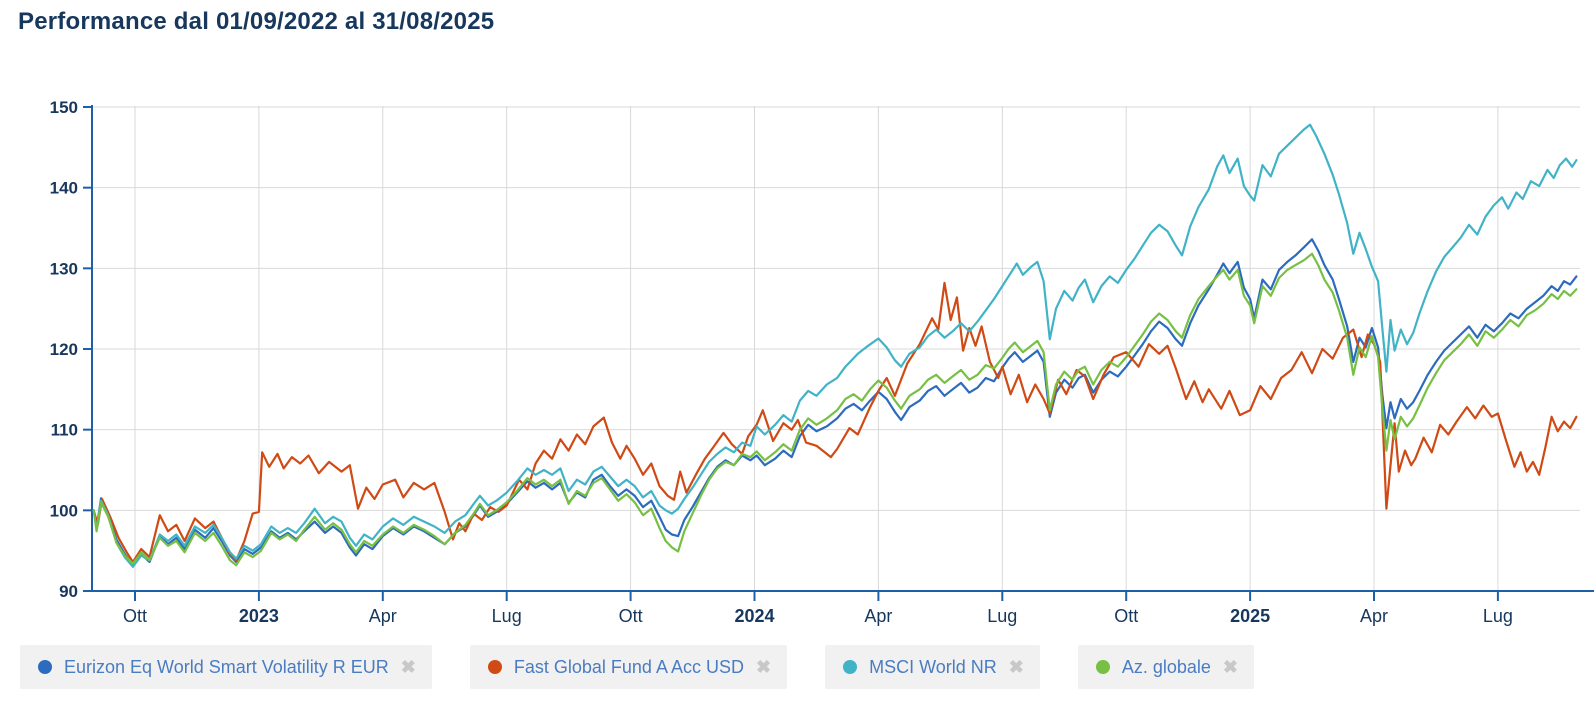  Describe the element at coordinates (64, 268) in the screenshot. I see `y-tick-label: 130` at that location.